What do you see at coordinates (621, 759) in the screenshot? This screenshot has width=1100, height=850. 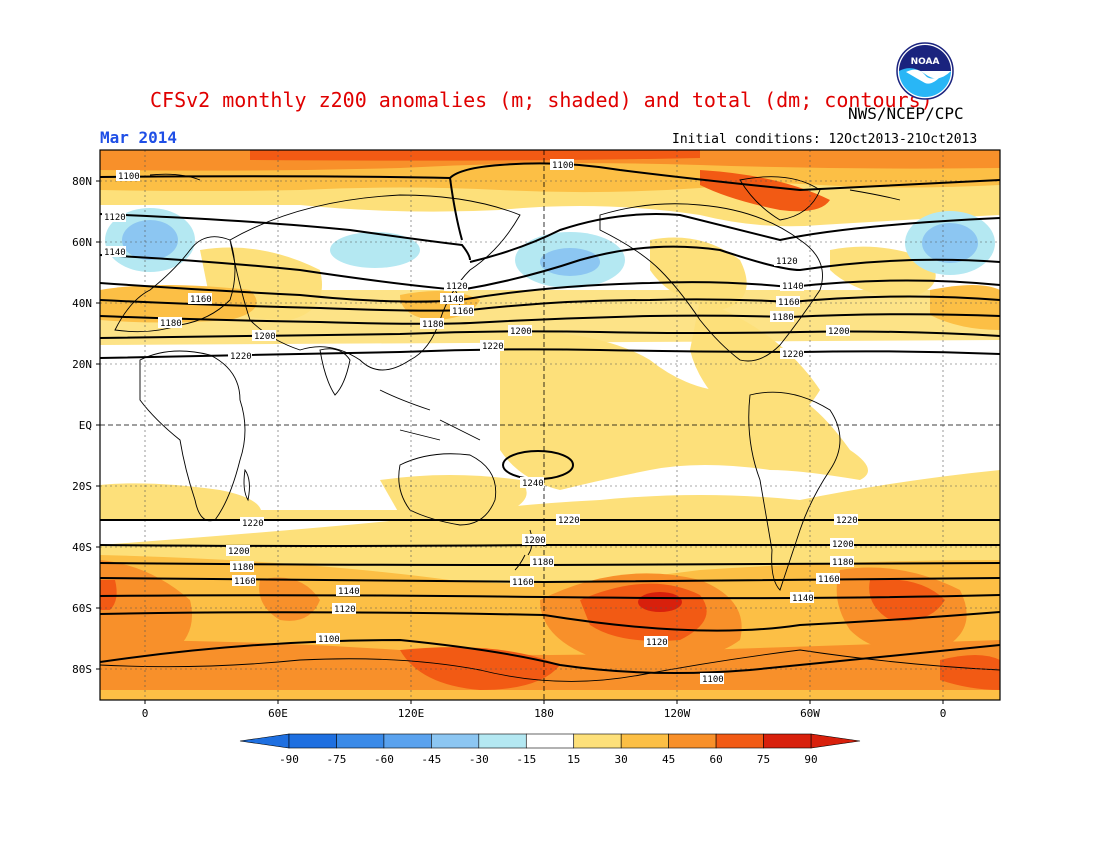 I see `colorbar-tick-label: 30` at bounding box center [621, 759].